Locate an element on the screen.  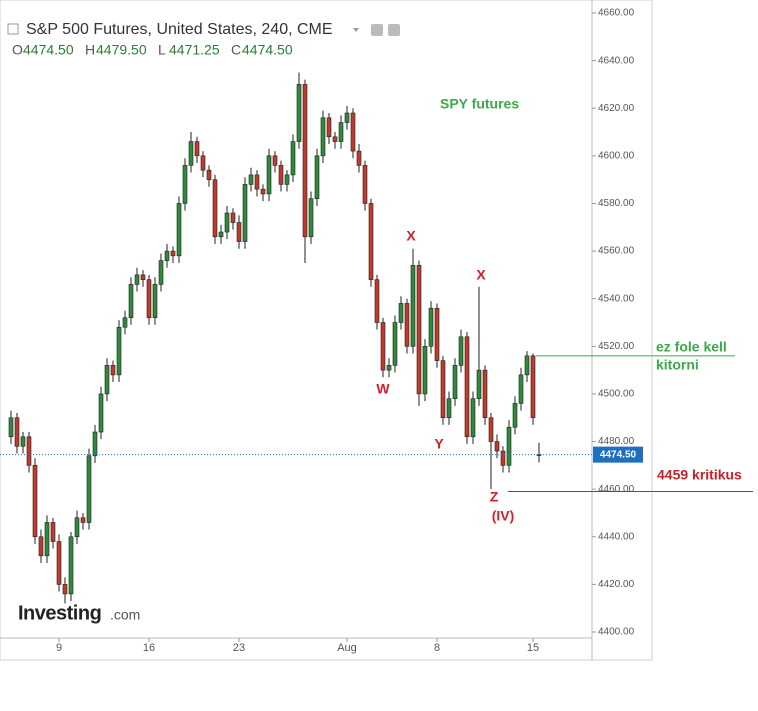
annotation: SPY futures is located at coordinates (479, 104).